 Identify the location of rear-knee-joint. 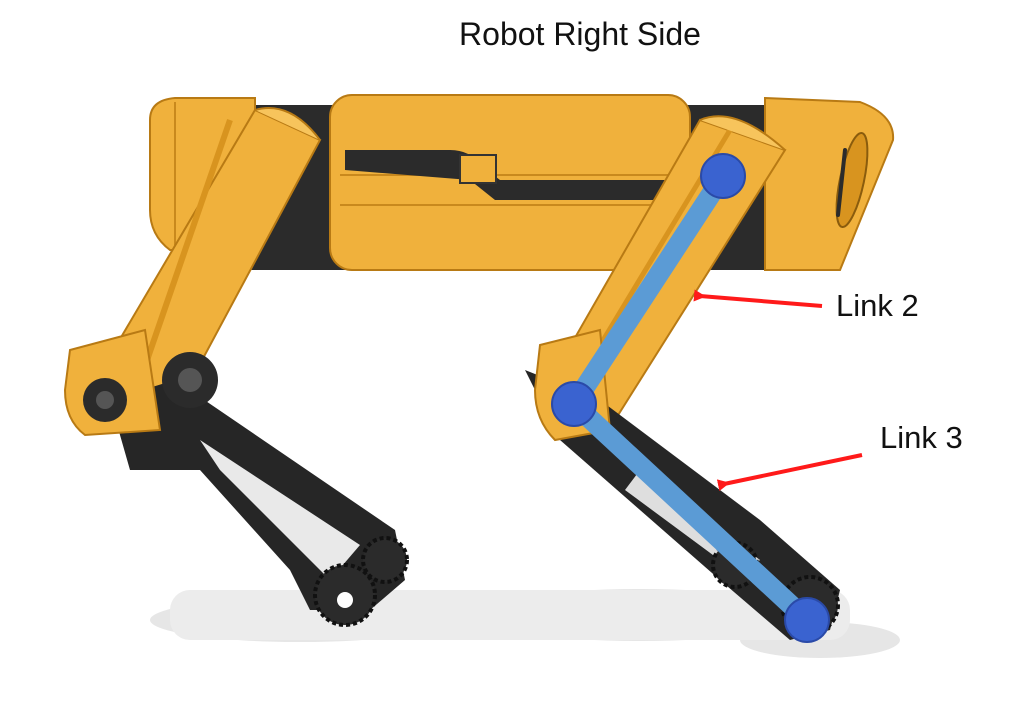
(112, 382).